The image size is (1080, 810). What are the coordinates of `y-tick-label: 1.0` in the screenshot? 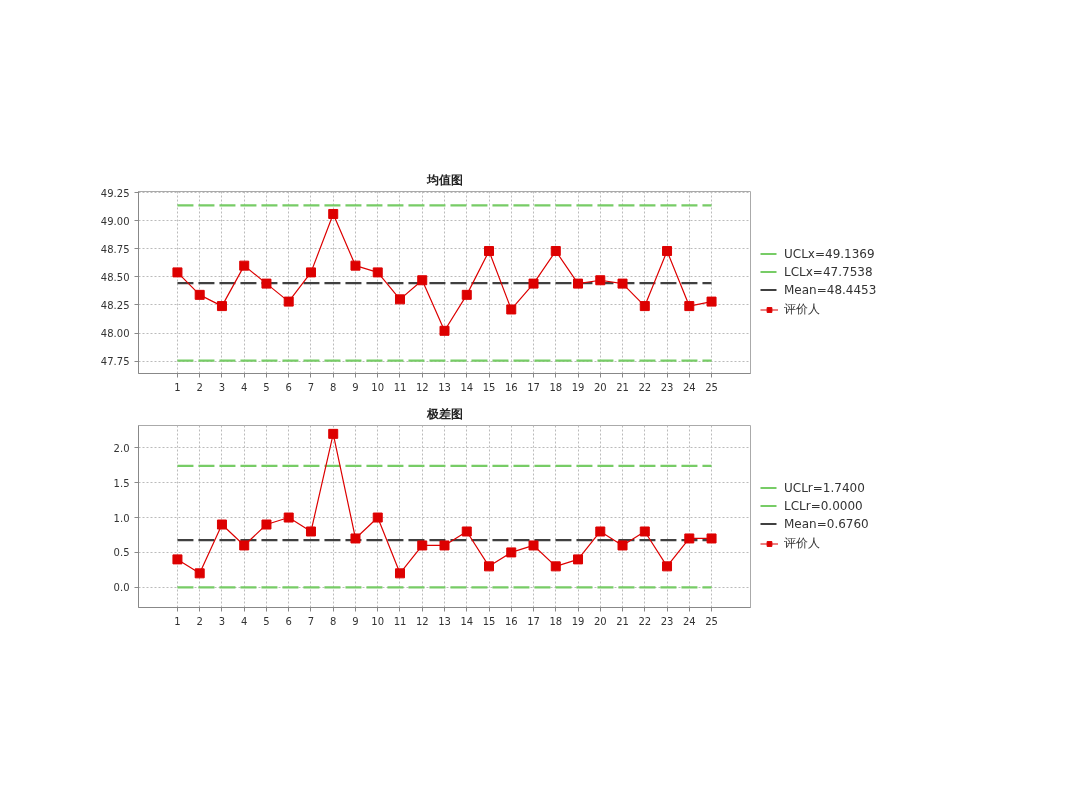 It's located at (121, 518).